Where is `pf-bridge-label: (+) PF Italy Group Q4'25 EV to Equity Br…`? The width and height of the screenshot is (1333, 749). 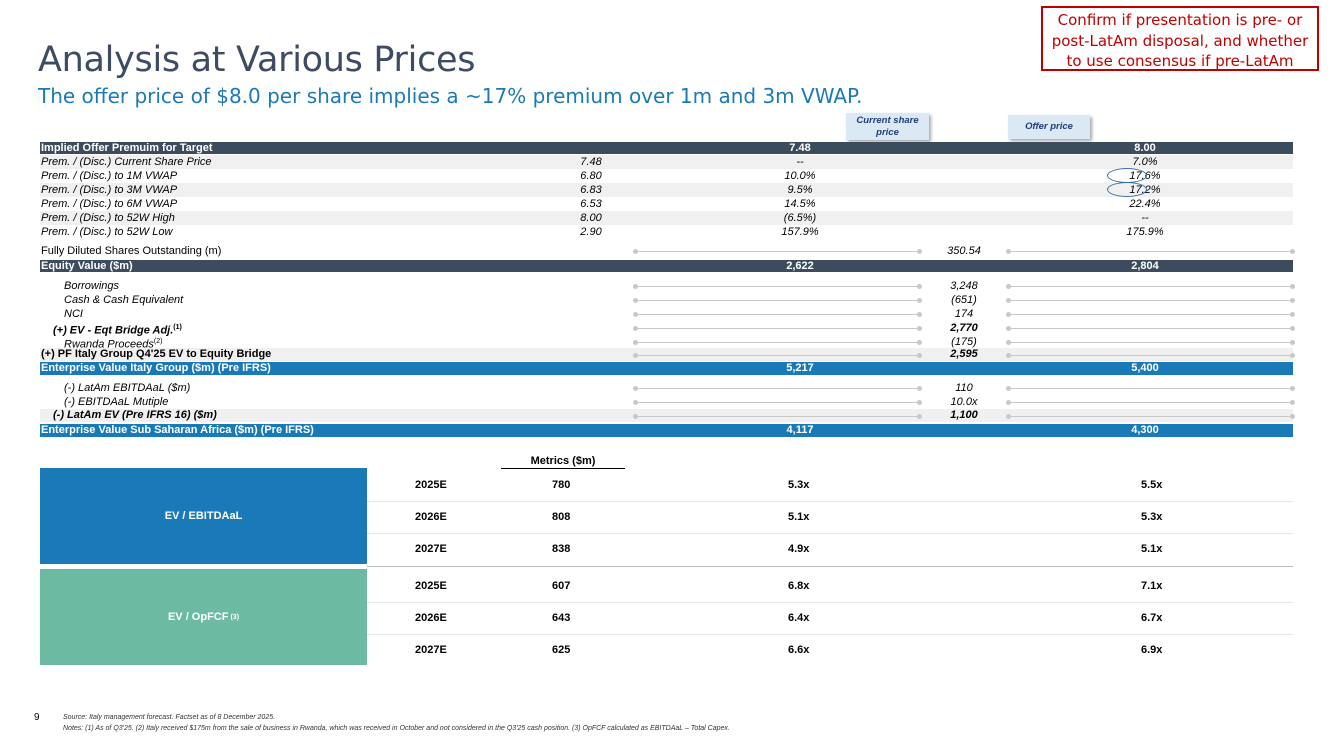 pf-bridge-label: (+) PF Italy Group Q4'25 EV to Equity Br… is located at coordinates (156, 354).